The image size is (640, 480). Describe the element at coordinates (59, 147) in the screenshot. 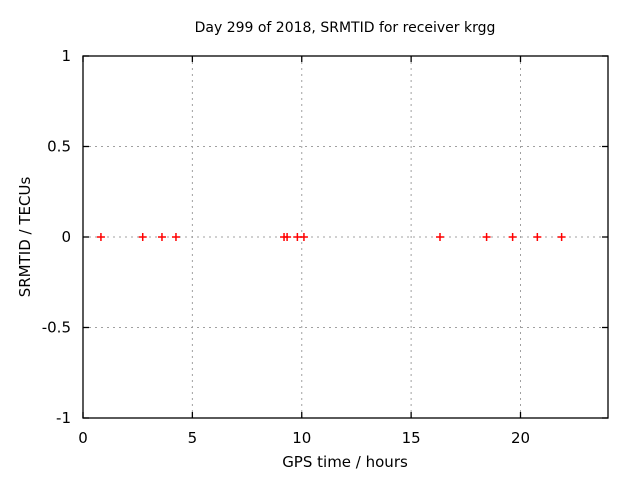

I see `y-tick-label: 0.5` at that location.